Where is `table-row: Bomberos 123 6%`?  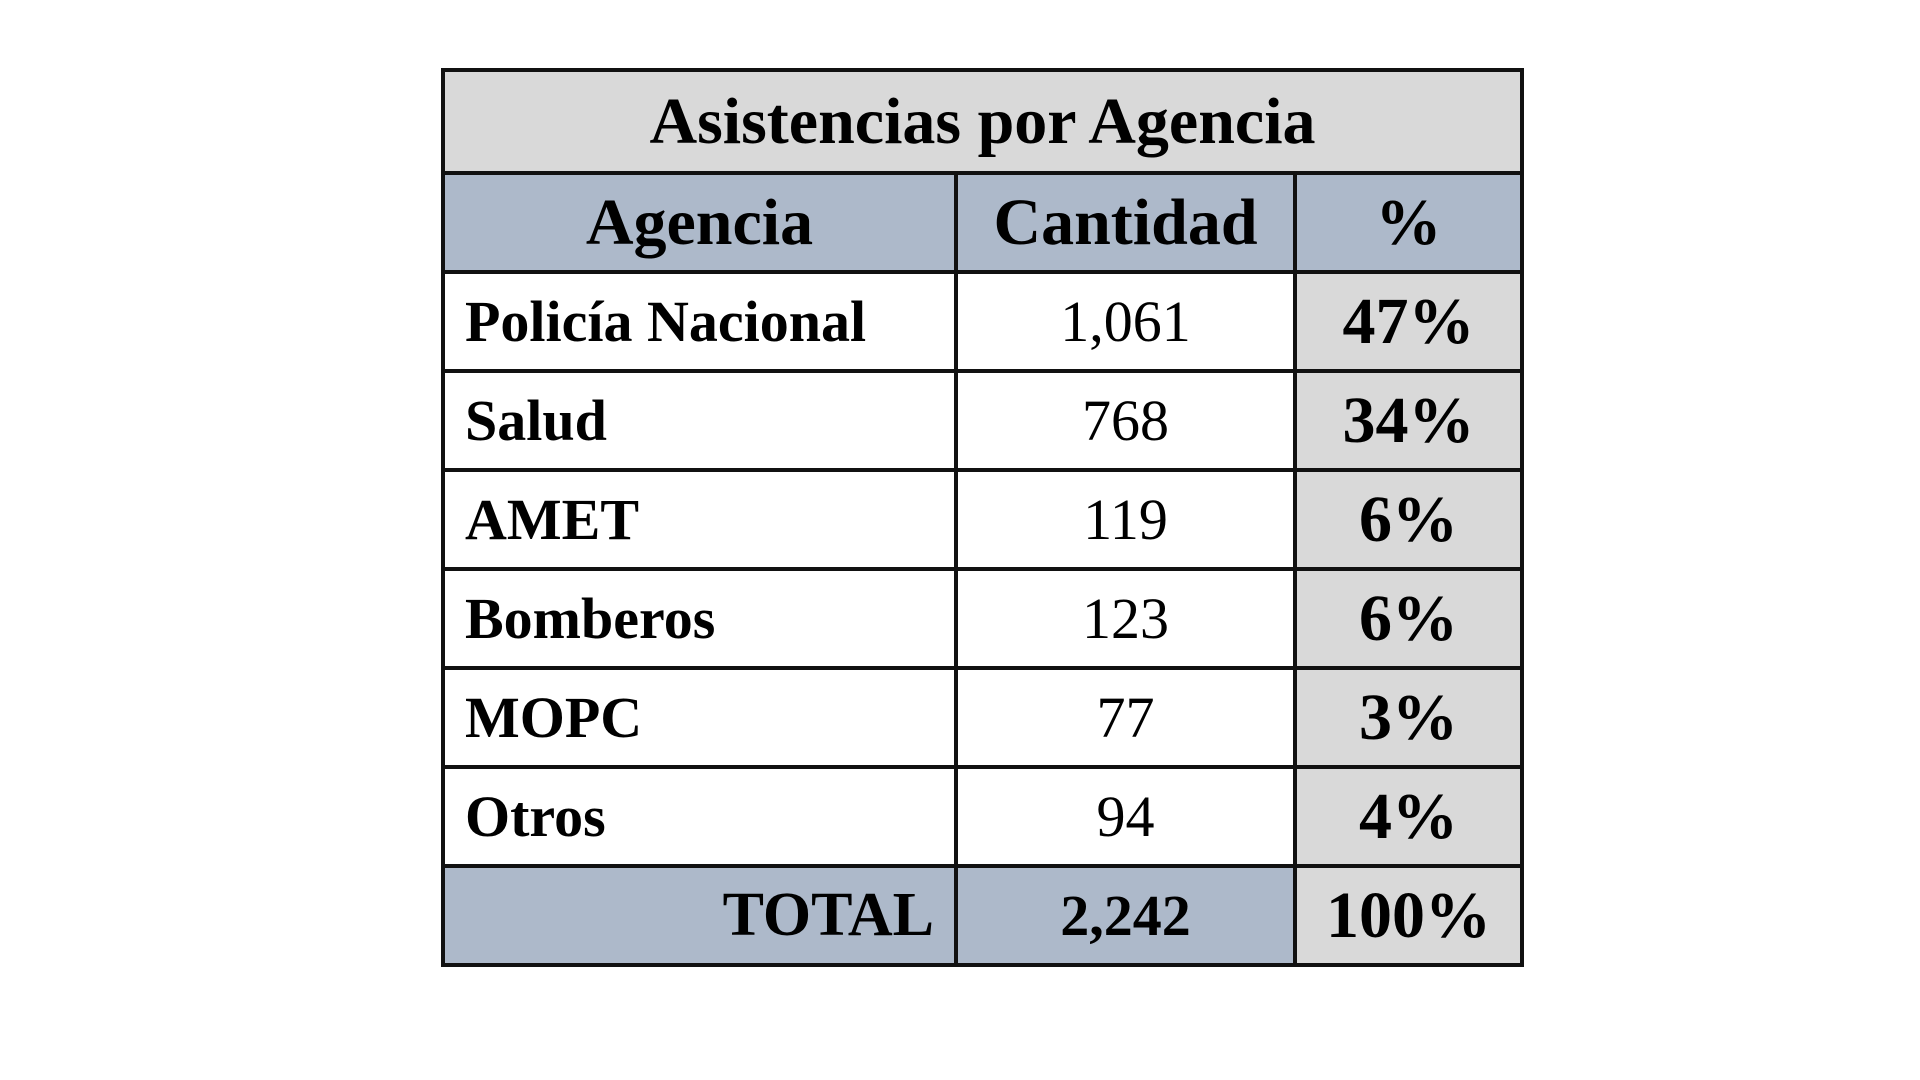
table-row: Bomberos 123 6% is located at coordinates (982, 618).